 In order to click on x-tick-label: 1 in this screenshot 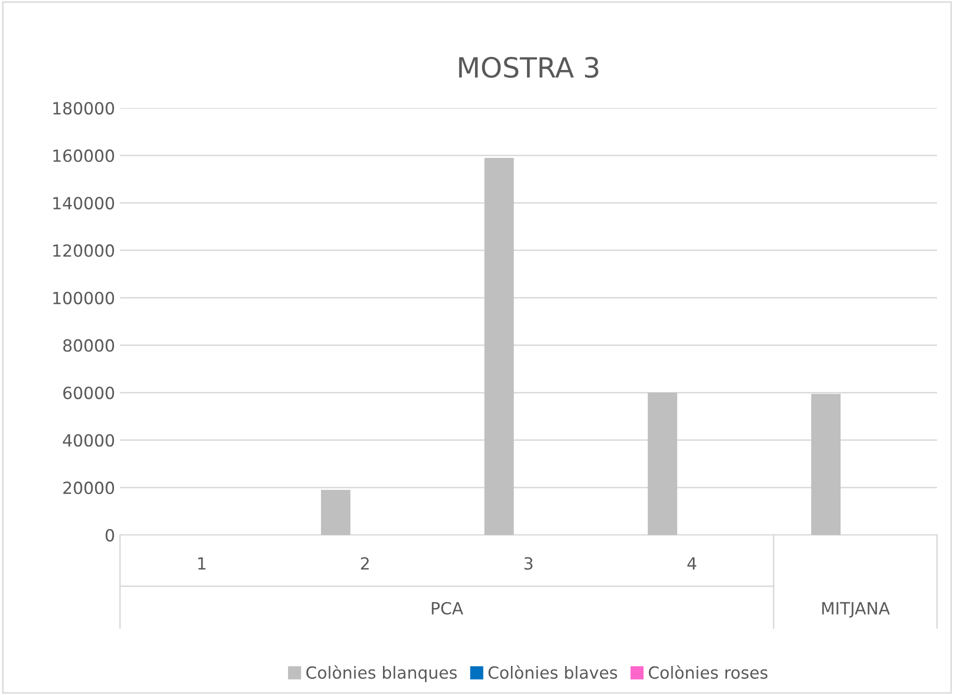, I will do `click(202, 563)`.